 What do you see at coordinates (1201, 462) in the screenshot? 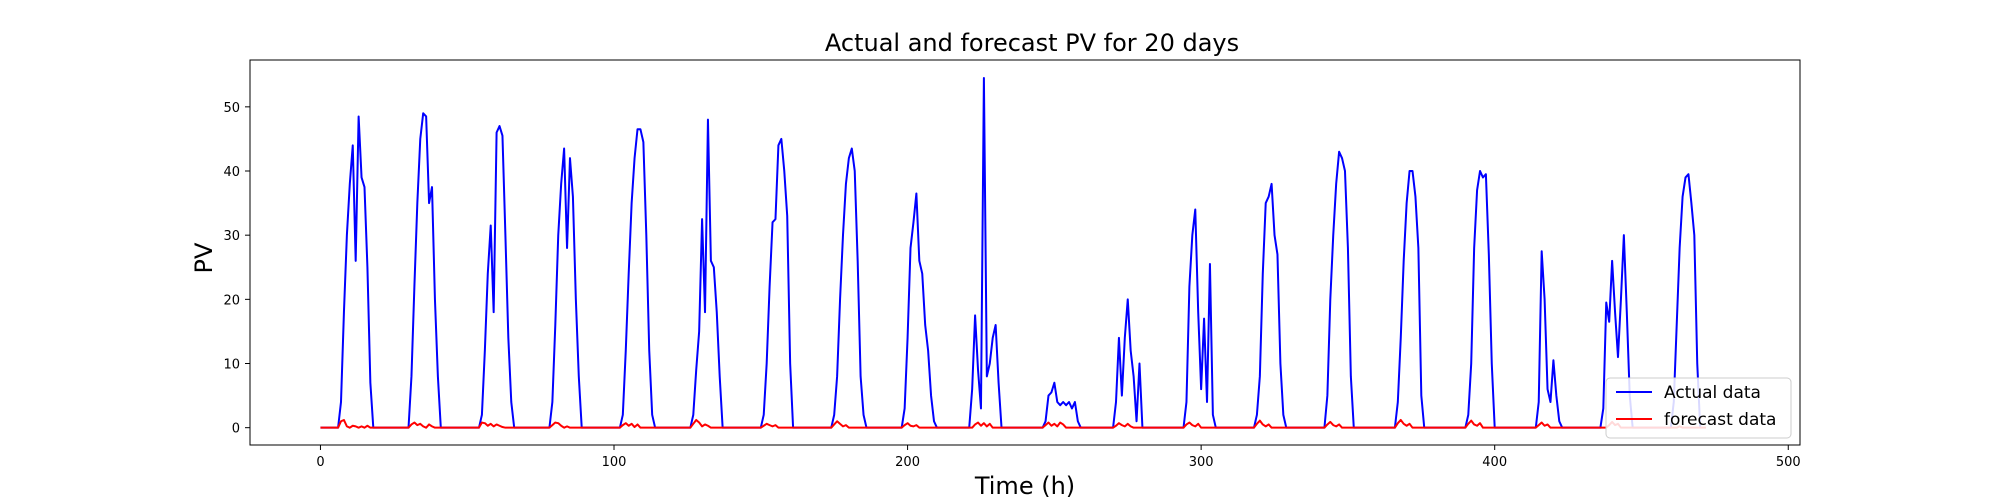
I see `x-tick-label: 300` at bounding box center [1201, 462].